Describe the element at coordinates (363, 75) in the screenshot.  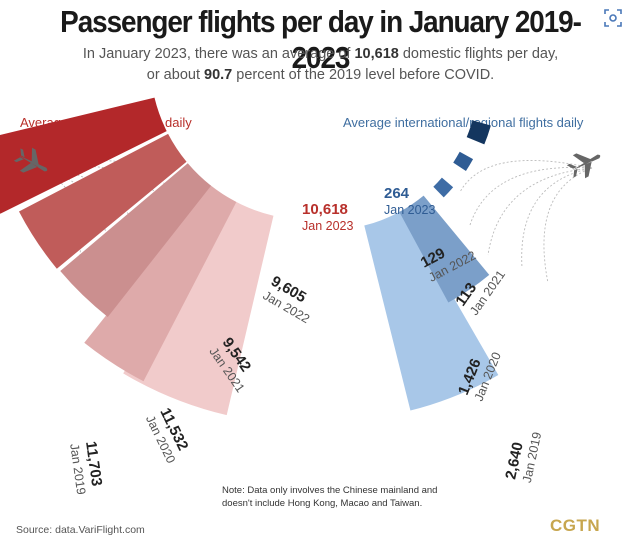
I see `subtitle-text: percent of the 2019 level before COVID.` at that location.